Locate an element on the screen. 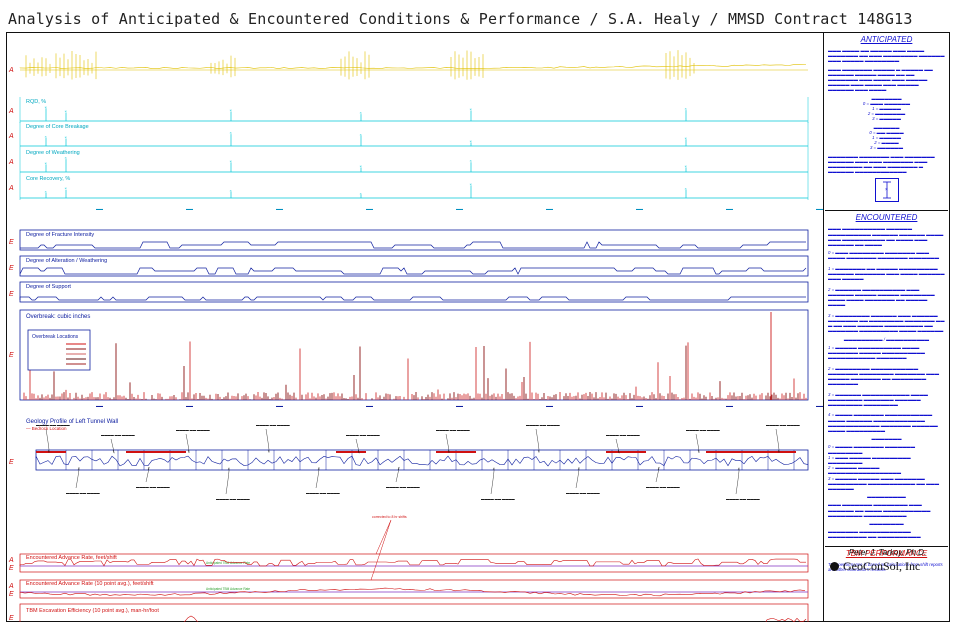 This screenshot has width=958, height=630. logo-mark-icon is located at coordinates (834, 566).